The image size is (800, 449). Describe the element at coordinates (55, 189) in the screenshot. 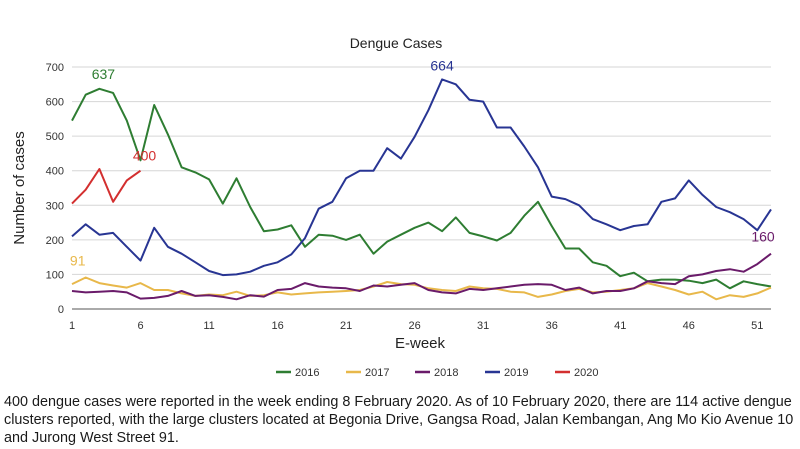

I see `y-axis-ticks: 0 100 200 300 400 500 600 700` at that location.